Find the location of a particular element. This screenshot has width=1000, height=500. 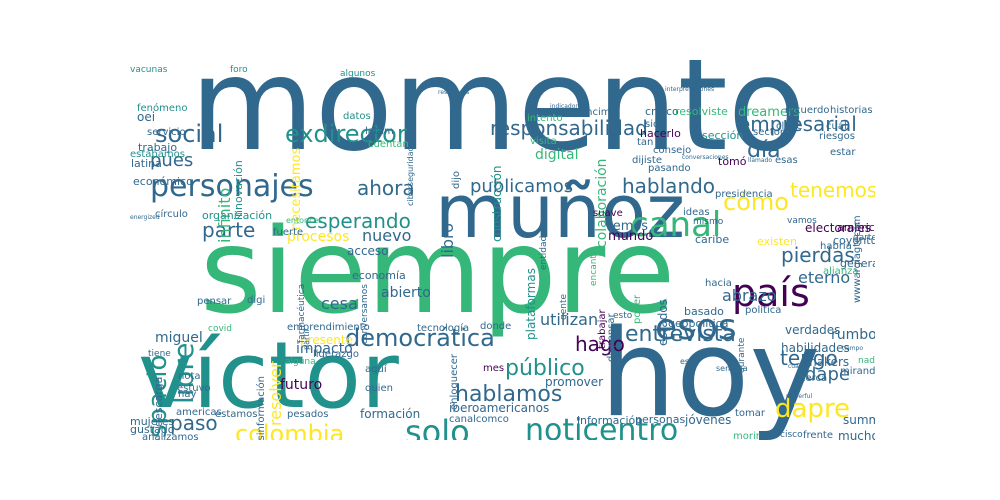

word-82: algunos is located at coordinates (358, 74).